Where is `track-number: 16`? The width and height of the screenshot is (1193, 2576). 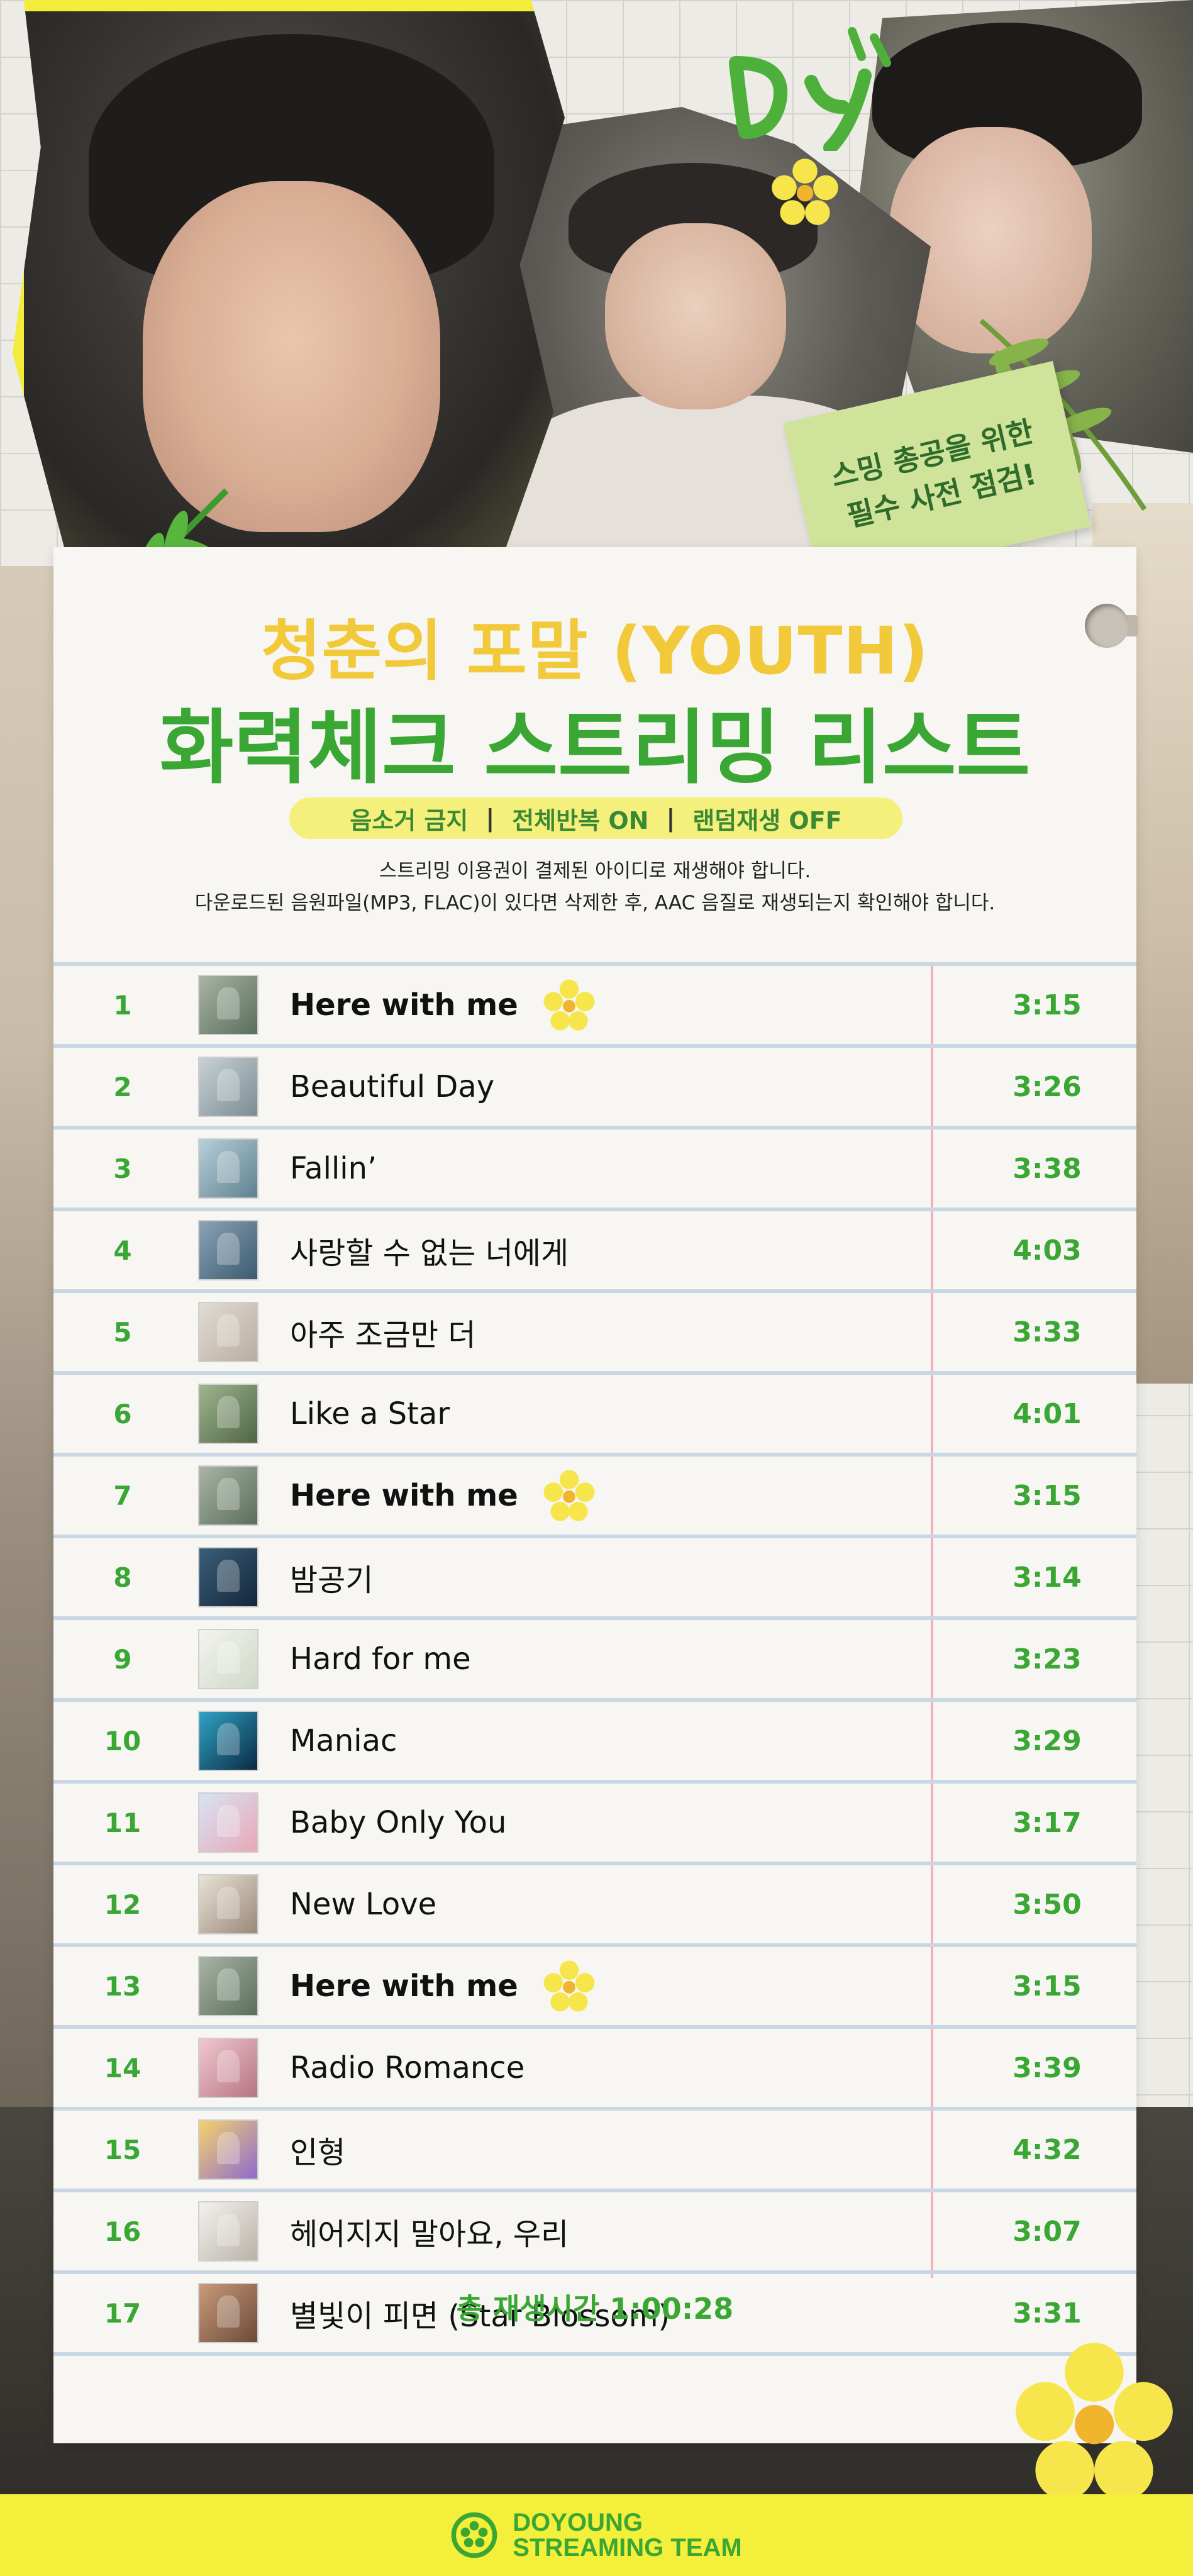 track-number: 16 is located at coordinates (122, 2231).